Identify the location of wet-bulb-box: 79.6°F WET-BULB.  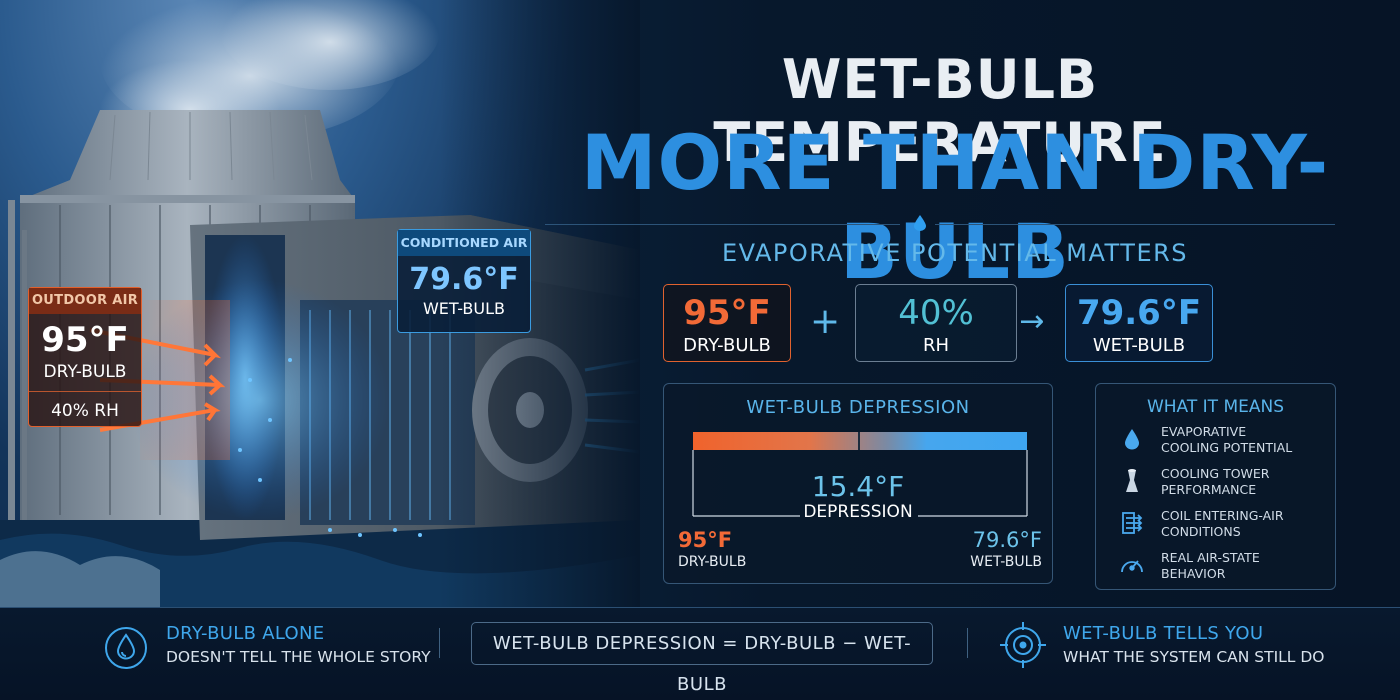
(1139, 323).